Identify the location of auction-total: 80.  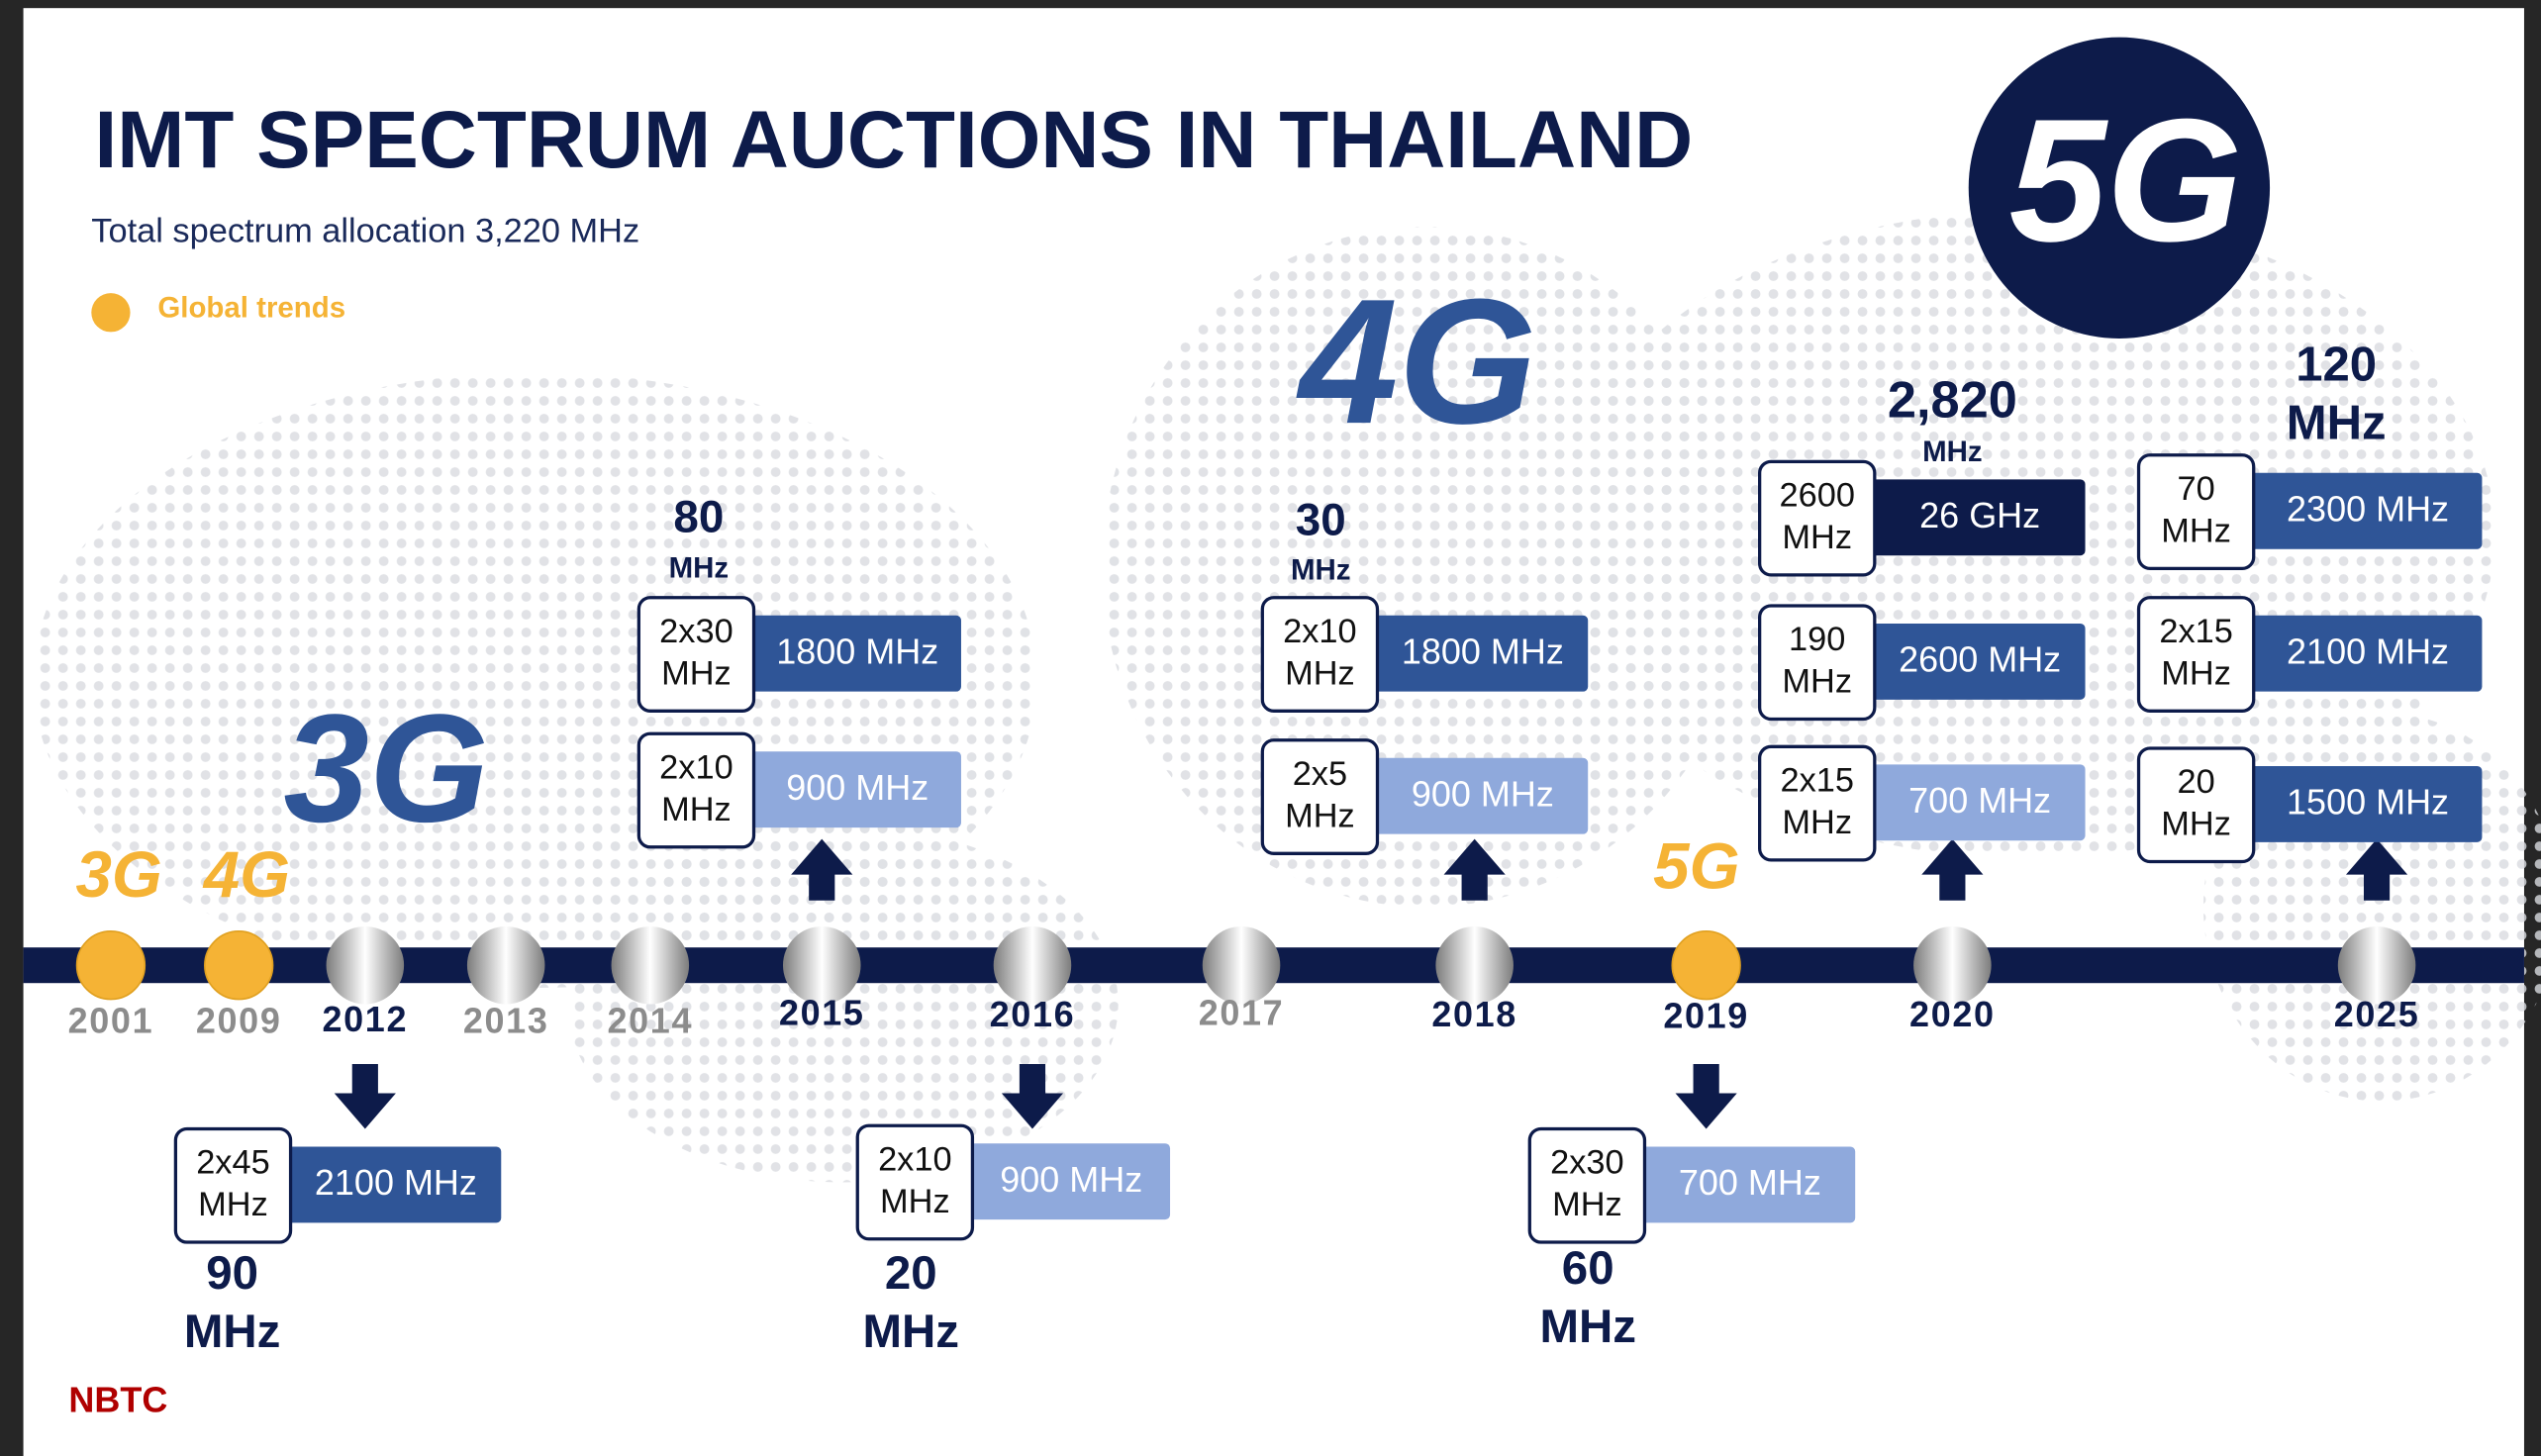
(698, 516).